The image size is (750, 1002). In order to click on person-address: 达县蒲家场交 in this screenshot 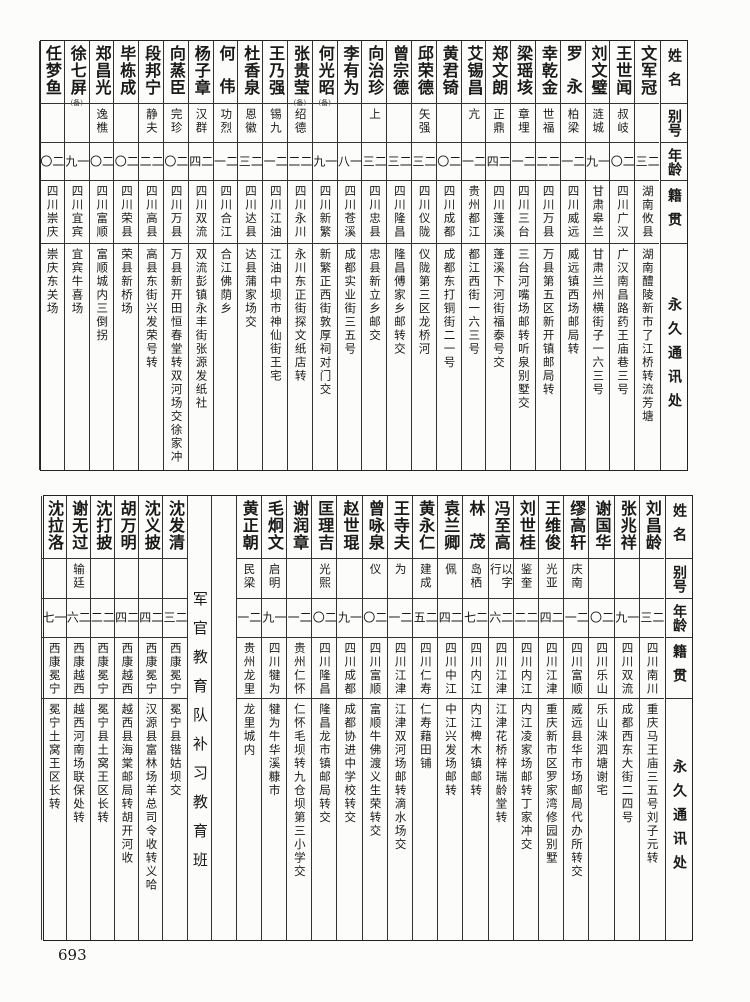, I will do `click(251, 288)`.